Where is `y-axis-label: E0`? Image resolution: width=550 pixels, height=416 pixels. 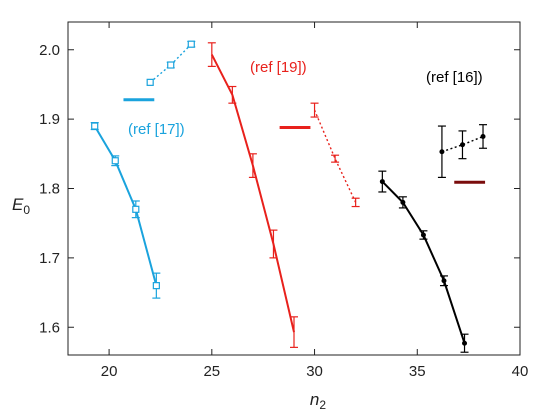 y-axis-label: E0 is located at coordinates (21, 206).